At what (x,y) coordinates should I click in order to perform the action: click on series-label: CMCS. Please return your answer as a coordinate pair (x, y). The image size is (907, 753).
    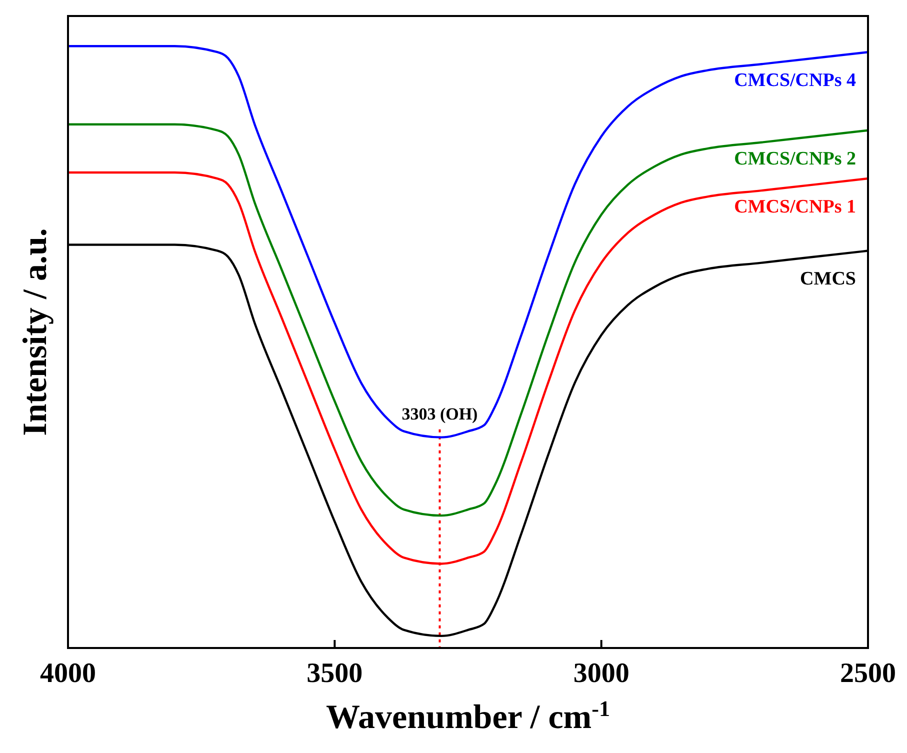
    Looking at the image, I should click on (828, 279).